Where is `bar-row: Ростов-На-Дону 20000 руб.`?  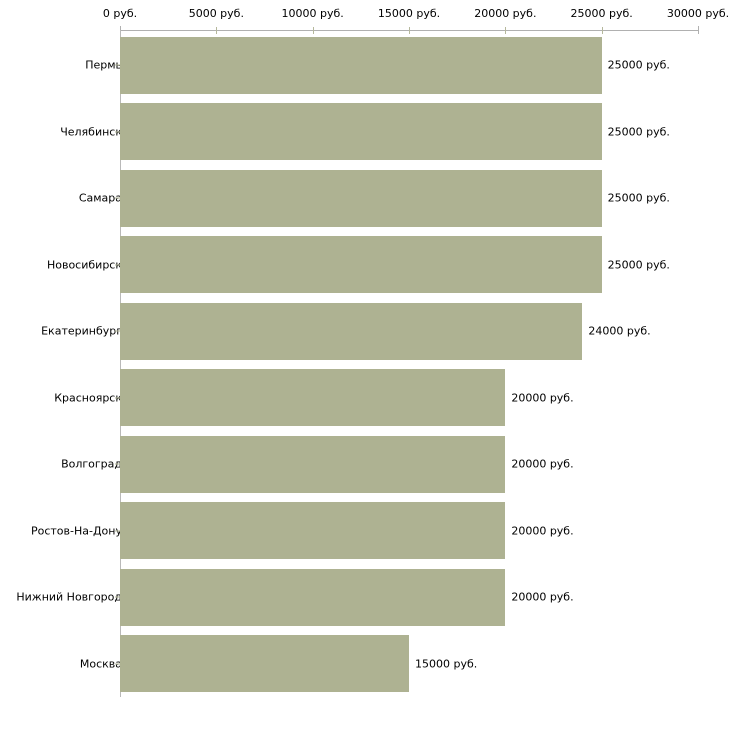
bar-row: Ростов-На-Дону 20000 руб. is located at coordinates (365, 531).